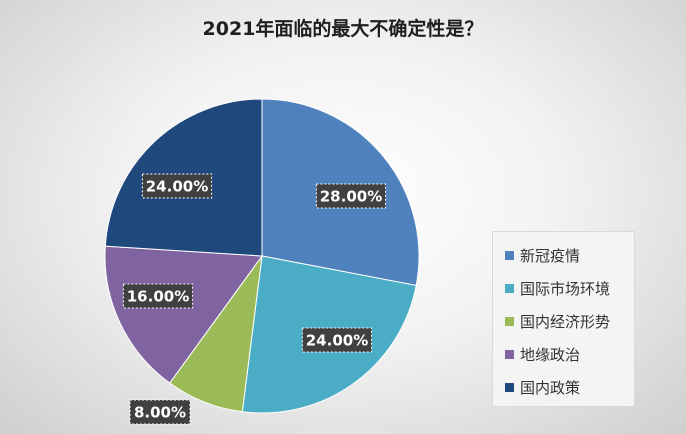 This screenshot has height=434, width=686. I want to click on svg-text: 8.00%, so click(160, 413).